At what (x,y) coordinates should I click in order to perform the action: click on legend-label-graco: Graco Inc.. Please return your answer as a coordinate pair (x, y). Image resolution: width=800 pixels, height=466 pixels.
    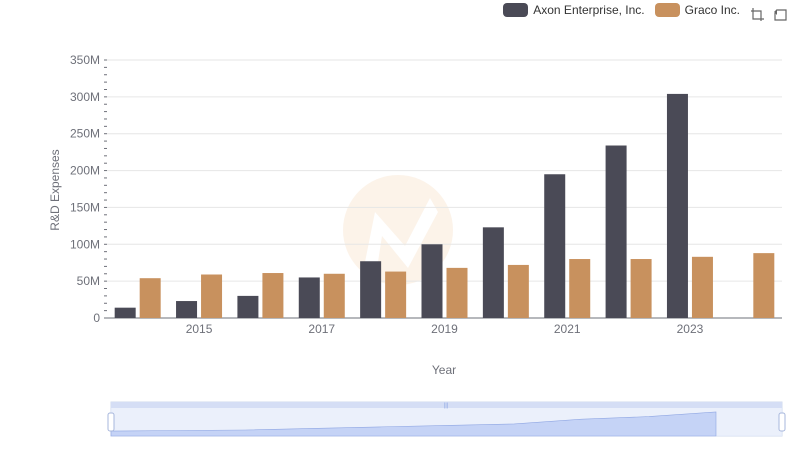
    Looking at the image, I should click on (712, 10).